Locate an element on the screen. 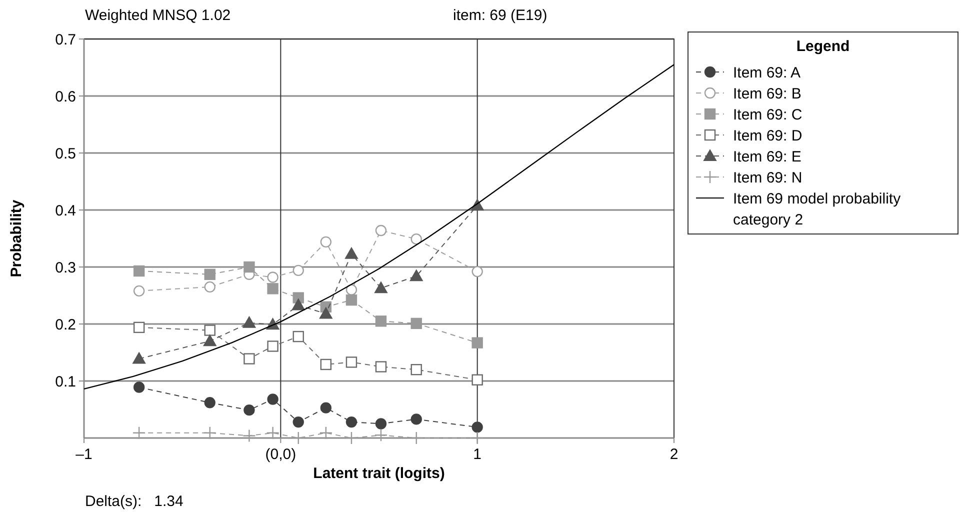  y-axis-title: Probability is located at coordinates (16, 238).